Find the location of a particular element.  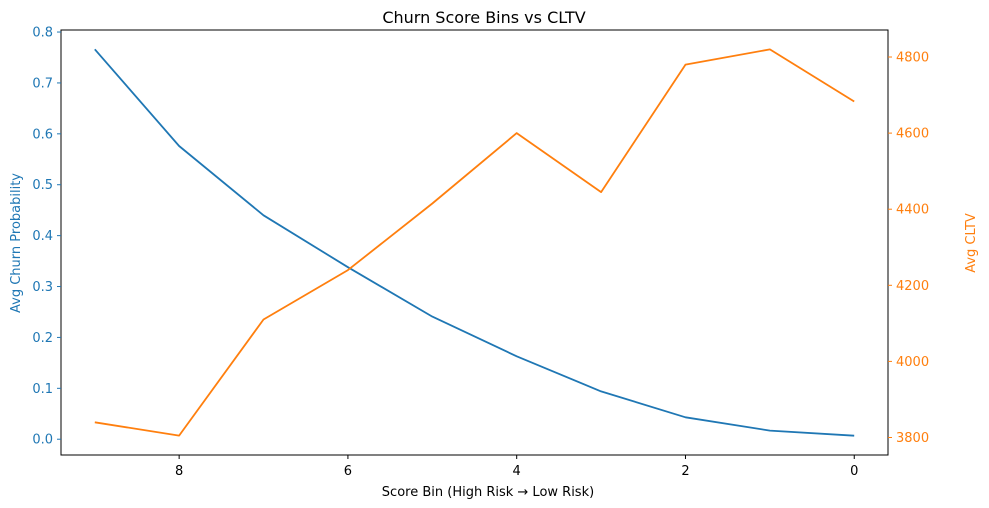

right-y-tick-label-3: 4400 is located at coordinates (912, 210).